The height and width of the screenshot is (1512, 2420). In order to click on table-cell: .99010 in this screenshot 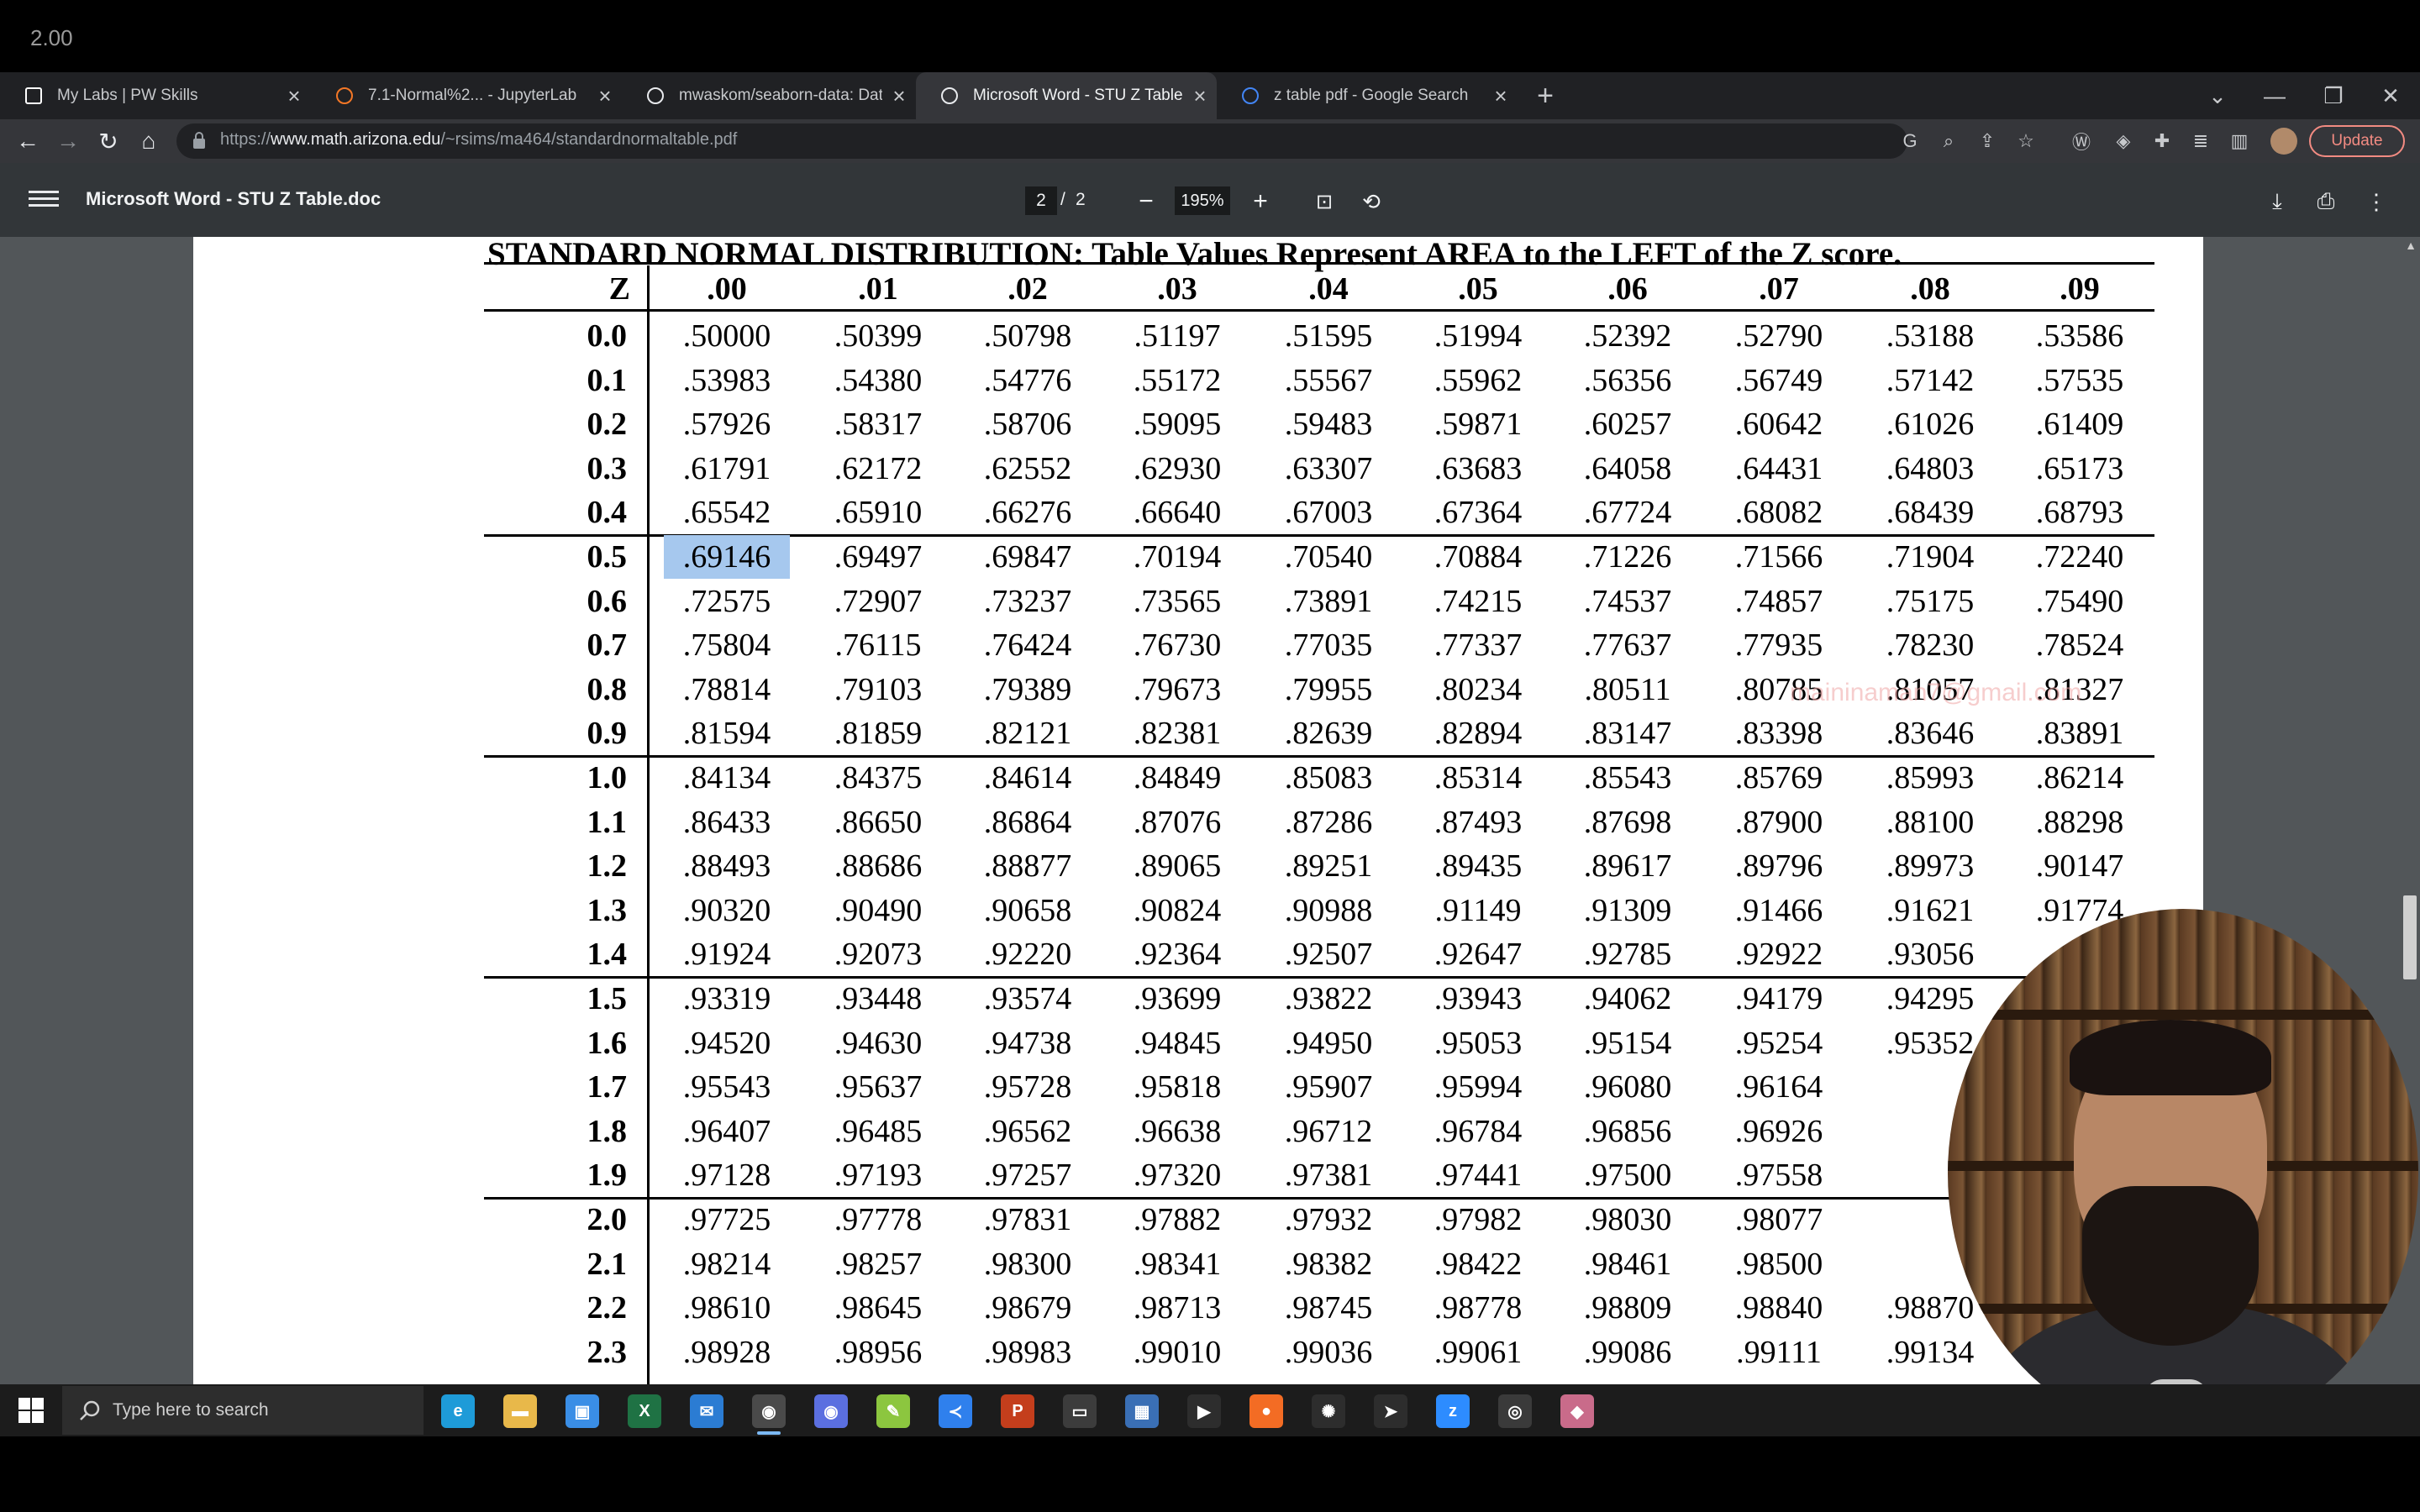, I will do `click(1177, 1352)`.